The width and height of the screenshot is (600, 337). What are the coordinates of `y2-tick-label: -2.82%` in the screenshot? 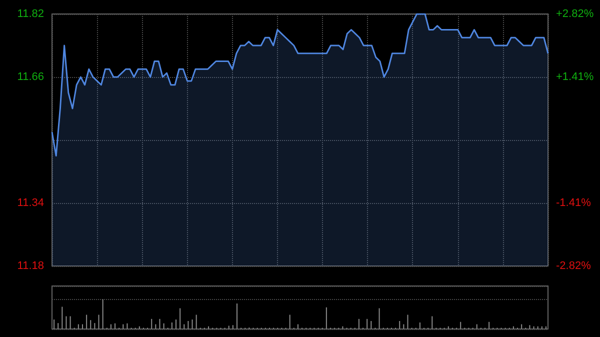 It's located at (574, 266).